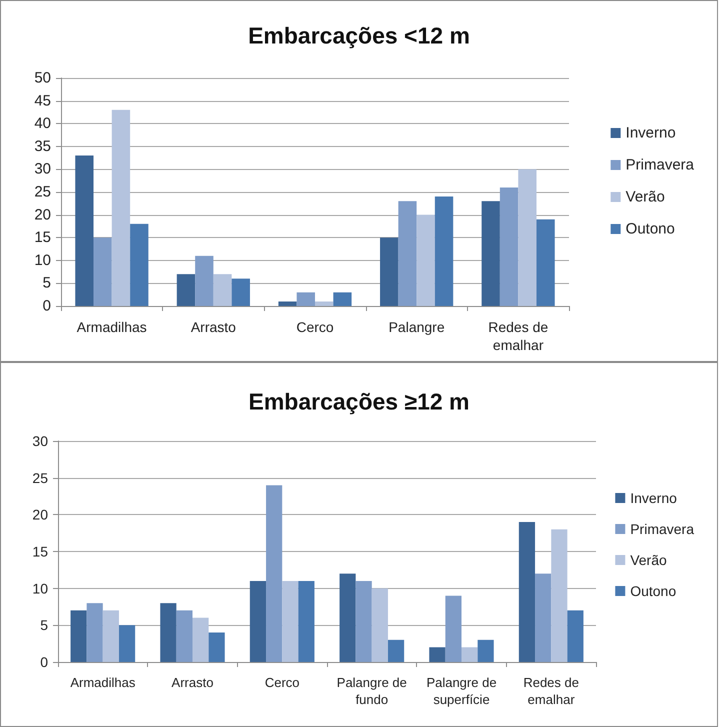  Describe the element at coordinates (461, 691) in the screenshot. I see `x-tick-label: Palangre de superfície` at that location.